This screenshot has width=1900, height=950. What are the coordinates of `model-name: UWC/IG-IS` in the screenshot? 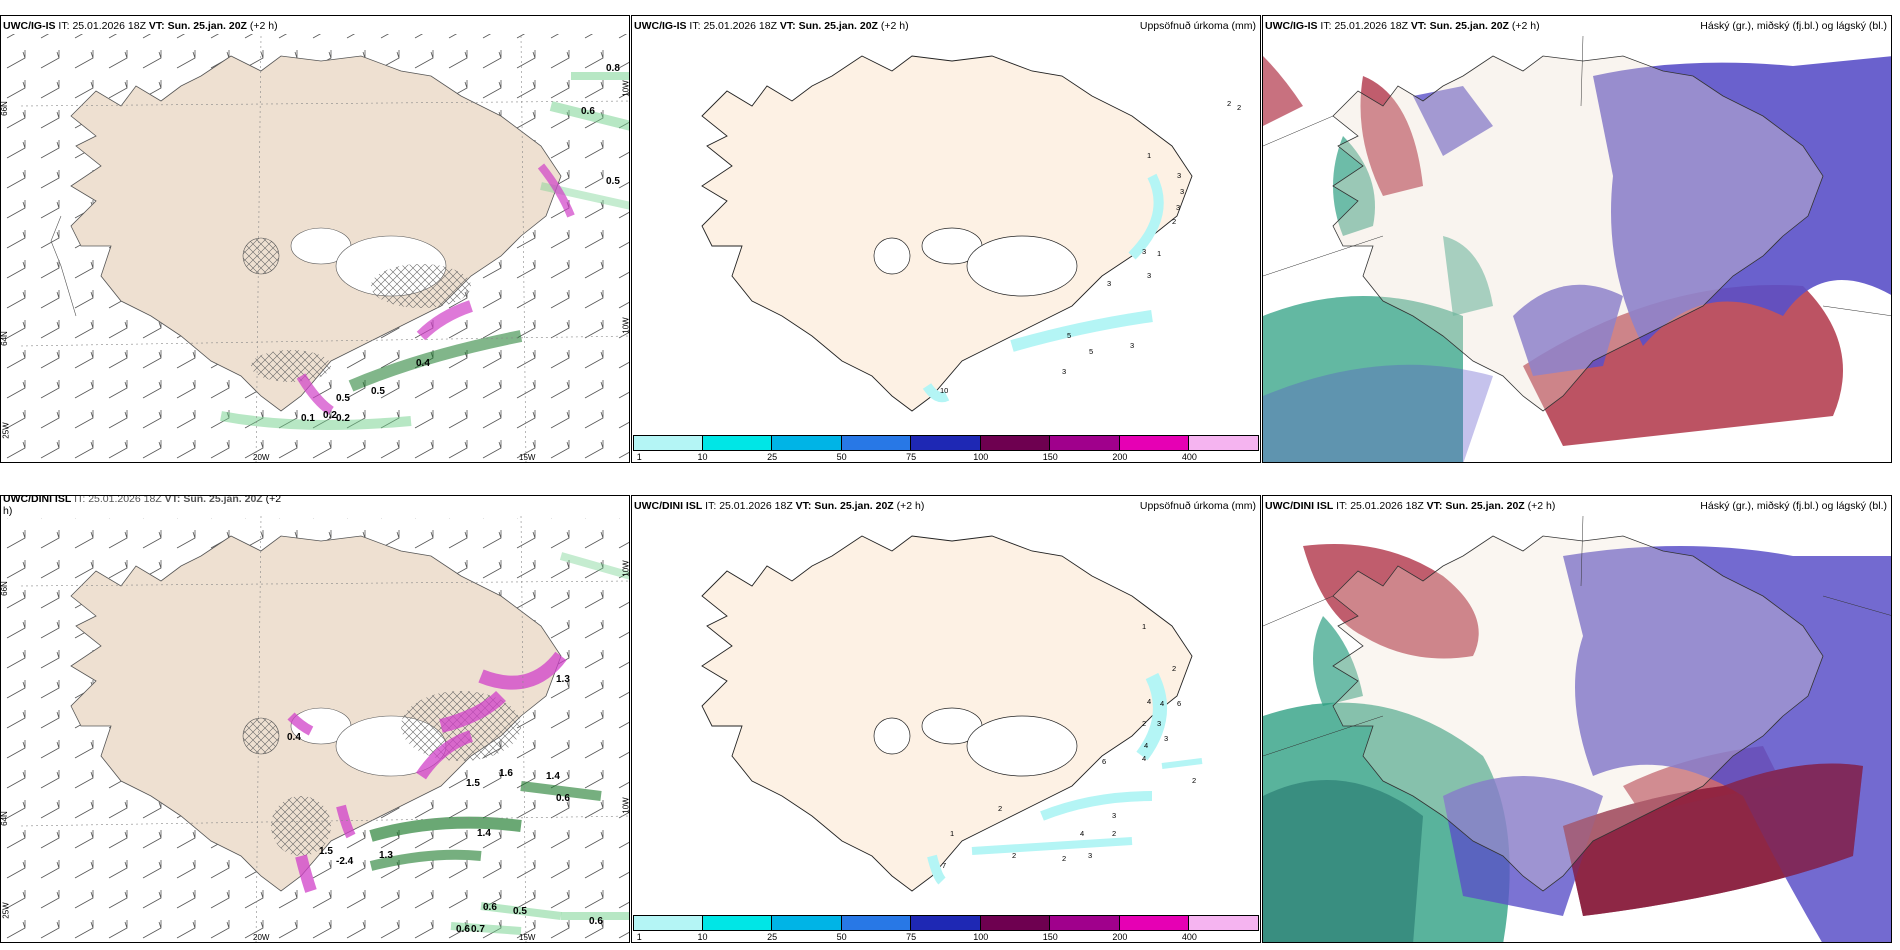 It's located at (29, 26).